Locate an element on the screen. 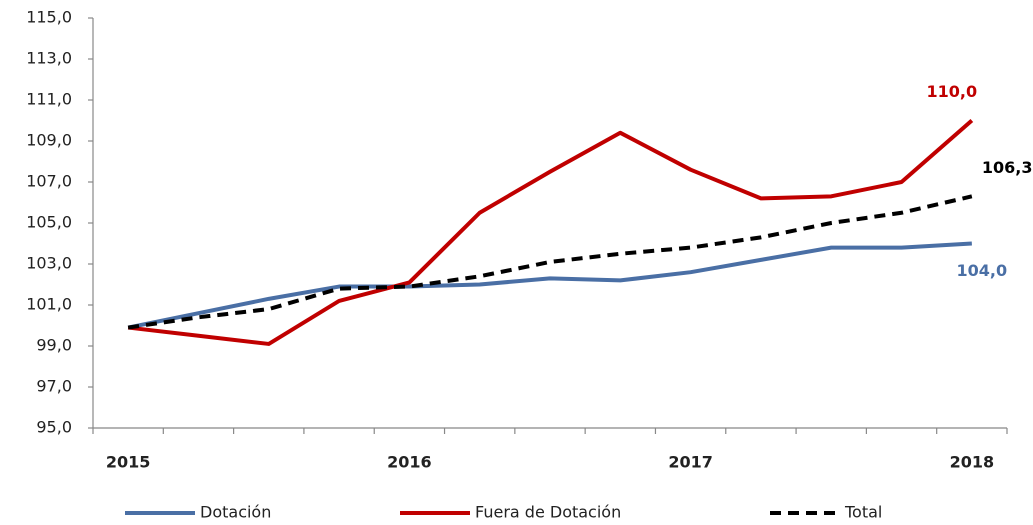  legend-label: Fuera de Dotación is located at coordinates (548, 512).